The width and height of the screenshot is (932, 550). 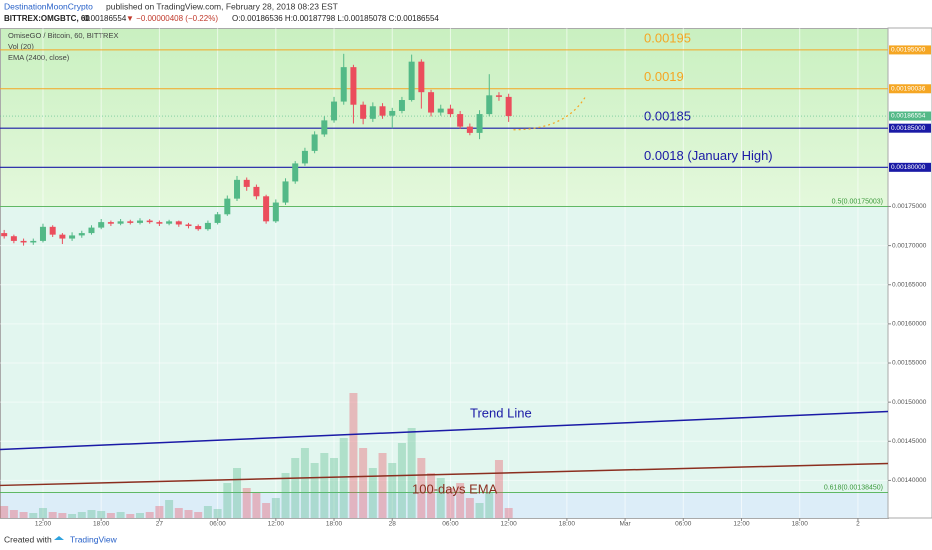 I want to click on fib-label: 0.618(0.00138450), so click(x=853, y=487).